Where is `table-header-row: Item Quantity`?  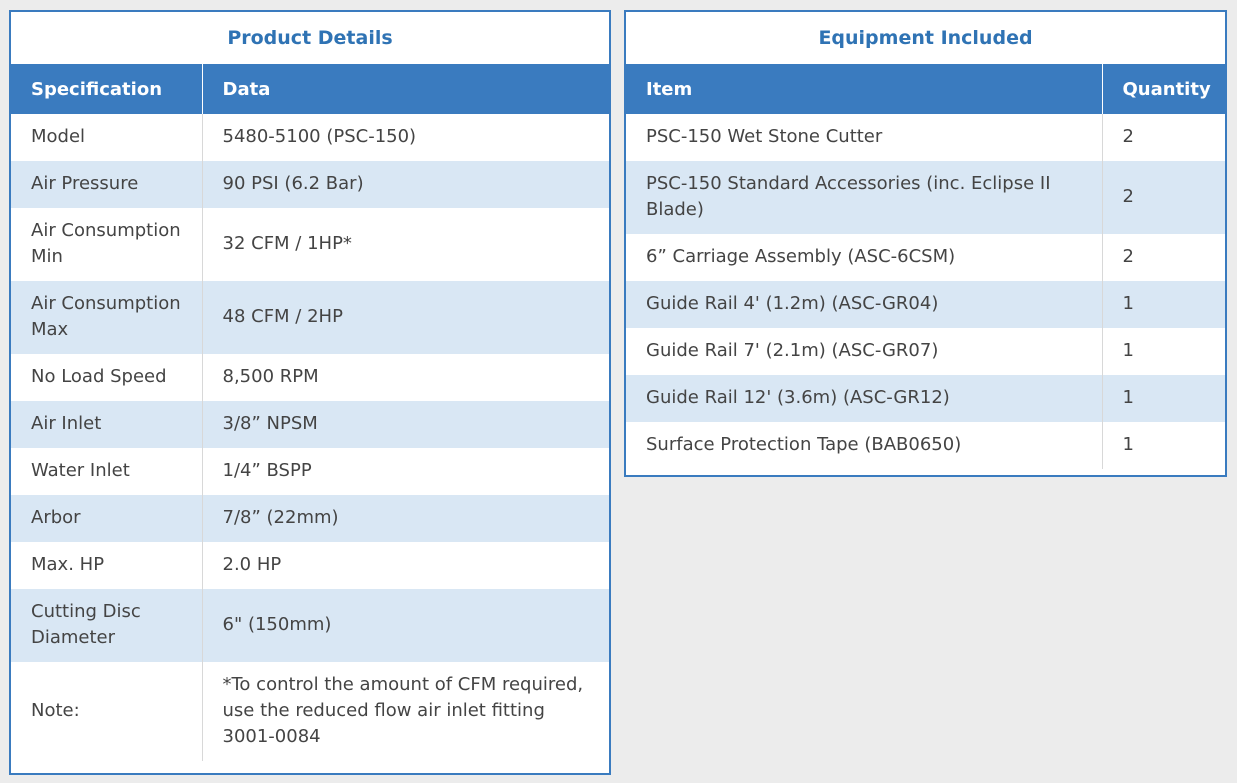
table-header-row: Item Quantity is located at coordinates (925, 89).